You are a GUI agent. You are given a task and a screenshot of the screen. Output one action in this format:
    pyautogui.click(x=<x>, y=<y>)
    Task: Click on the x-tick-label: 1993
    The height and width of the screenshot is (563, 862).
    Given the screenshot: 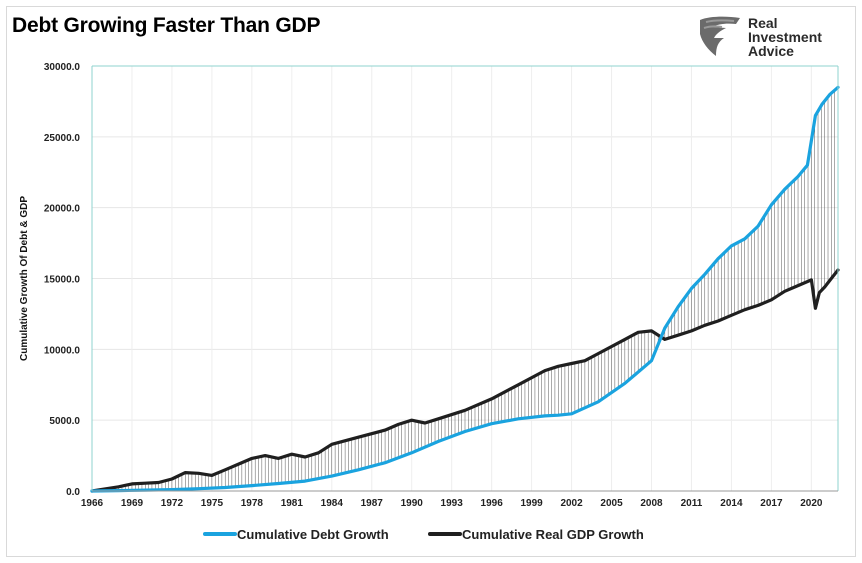 What is the action you would take?
    pyautogui.click(x=452, y=503)
    